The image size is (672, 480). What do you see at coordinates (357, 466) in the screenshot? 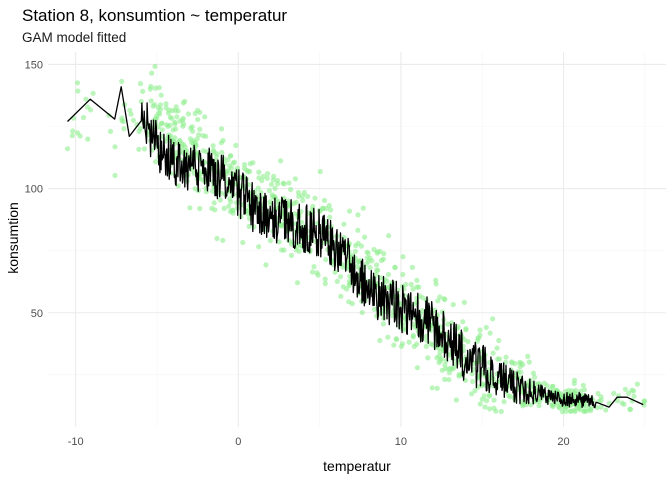
I see `x-axis-title: temperatur` at bounding box center [357, 466].